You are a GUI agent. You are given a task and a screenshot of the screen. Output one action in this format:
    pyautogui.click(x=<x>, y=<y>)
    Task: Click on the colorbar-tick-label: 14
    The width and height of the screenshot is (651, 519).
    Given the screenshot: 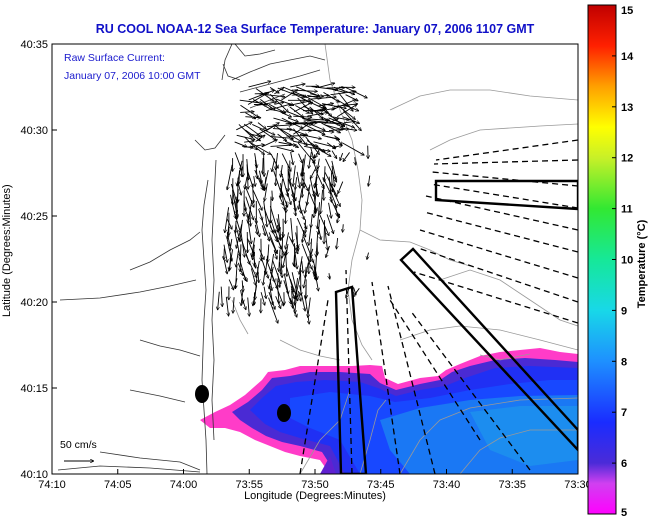 What is the action you would take?
    pyautogui.click(x=627, y=57)
    